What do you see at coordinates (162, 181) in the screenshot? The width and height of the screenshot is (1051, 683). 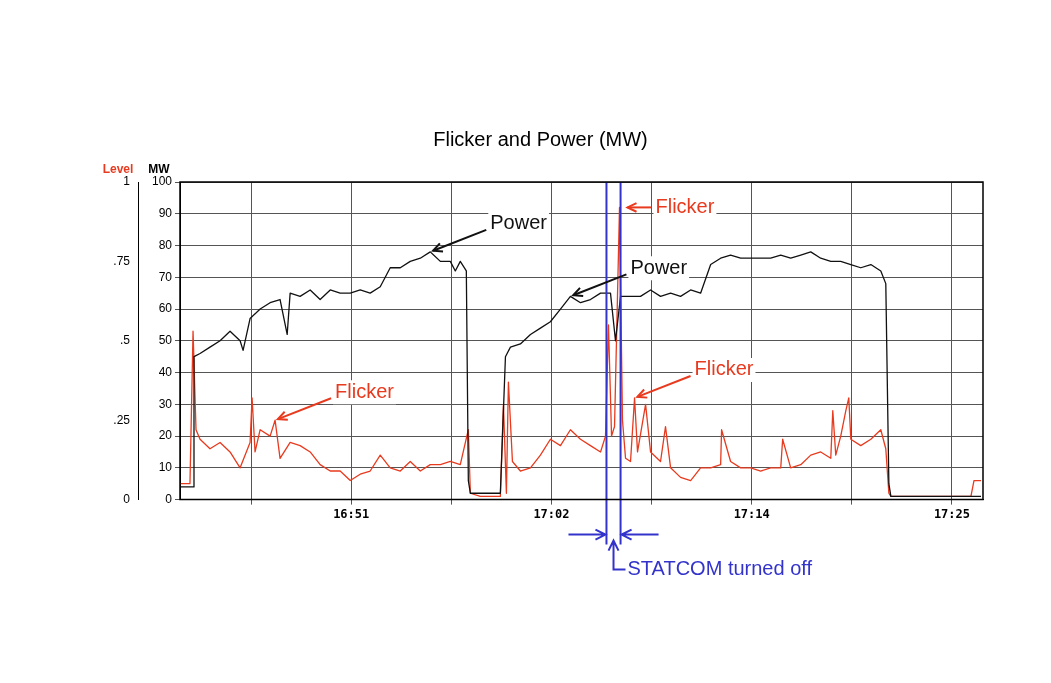 I see `y-tick-label: 100` at bounding box center [162, 181].